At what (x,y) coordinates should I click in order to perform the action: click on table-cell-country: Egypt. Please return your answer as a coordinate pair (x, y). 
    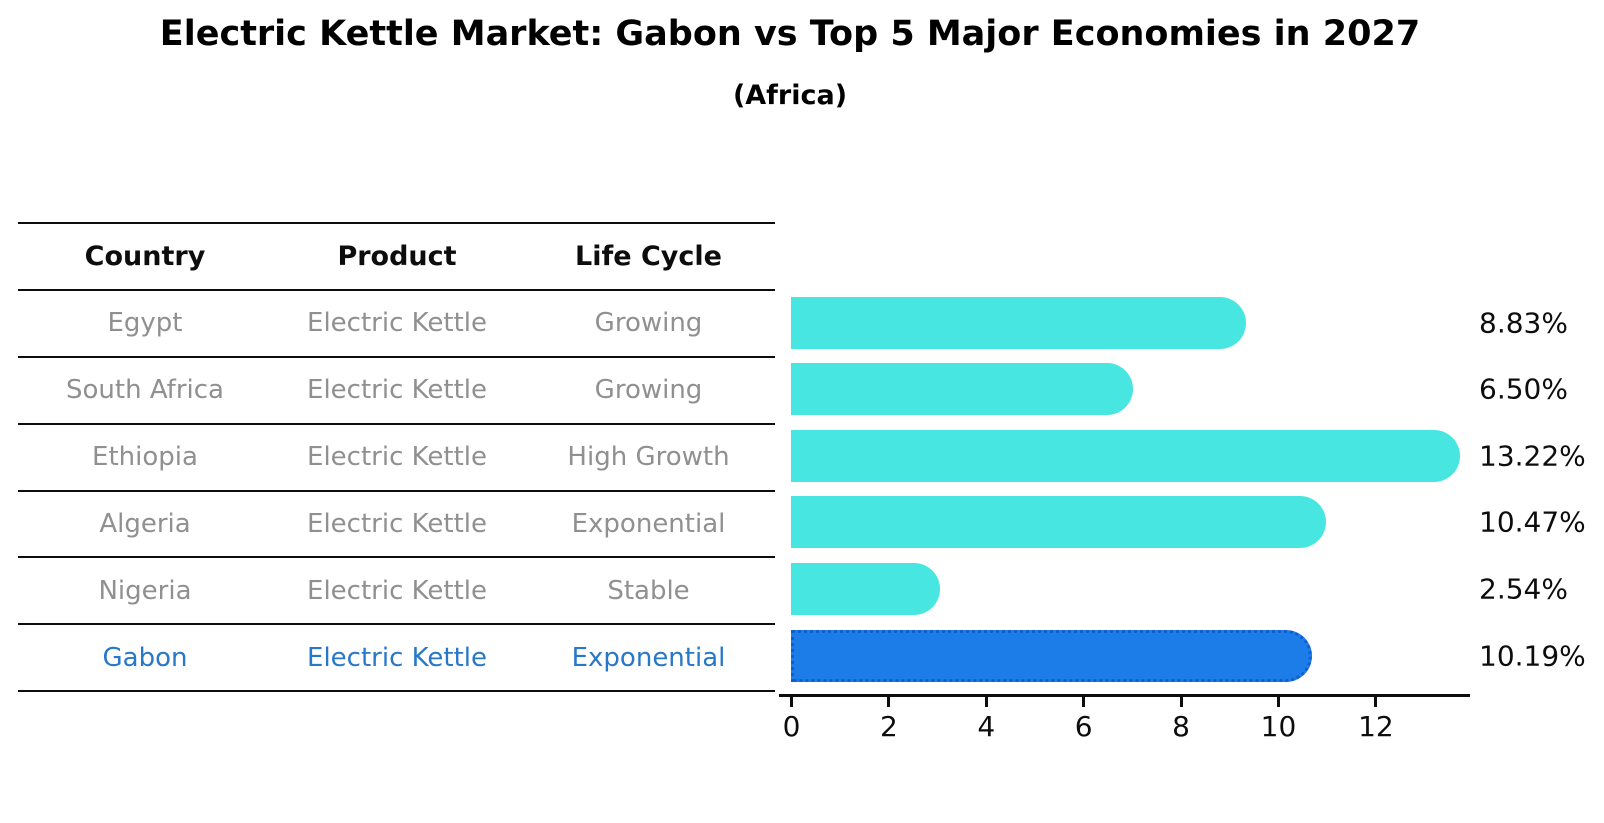
    Looking at the image, I should click on (145, 323).